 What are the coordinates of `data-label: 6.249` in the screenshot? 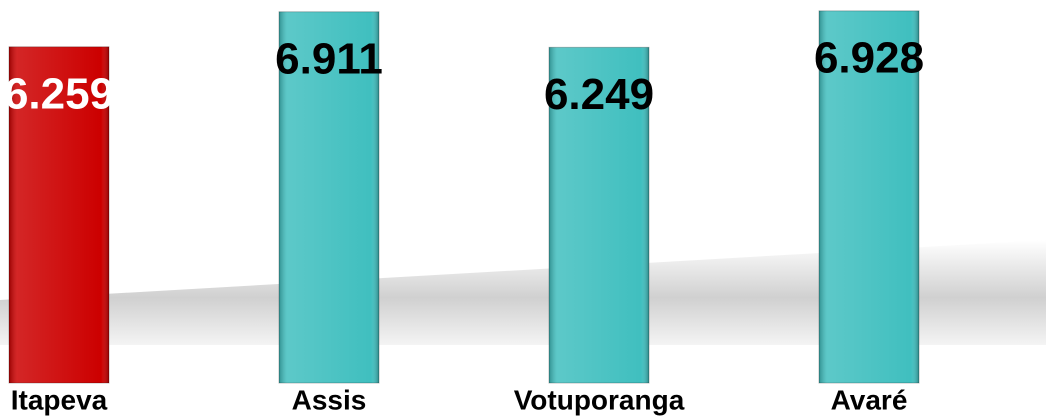 It's located at (599, 94).